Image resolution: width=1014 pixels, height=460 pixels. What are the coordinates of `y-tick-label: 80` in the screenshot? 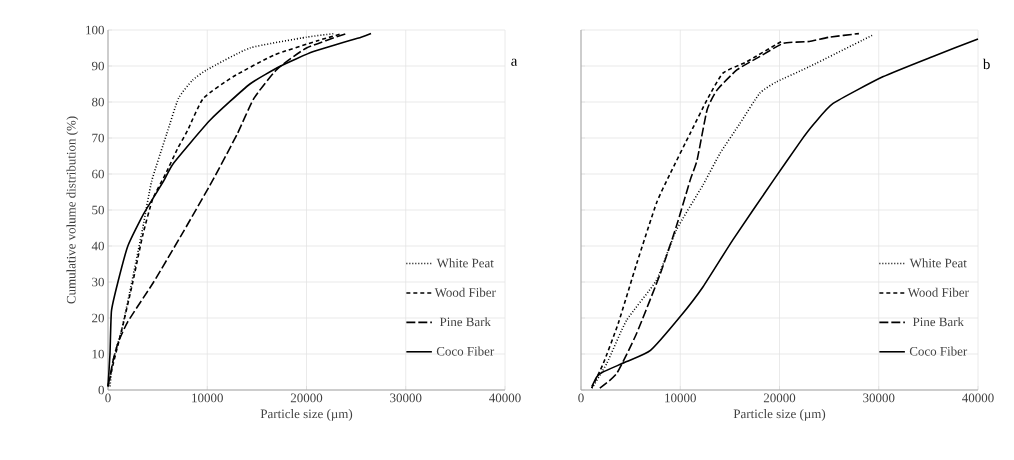 It's located at (98, 102).